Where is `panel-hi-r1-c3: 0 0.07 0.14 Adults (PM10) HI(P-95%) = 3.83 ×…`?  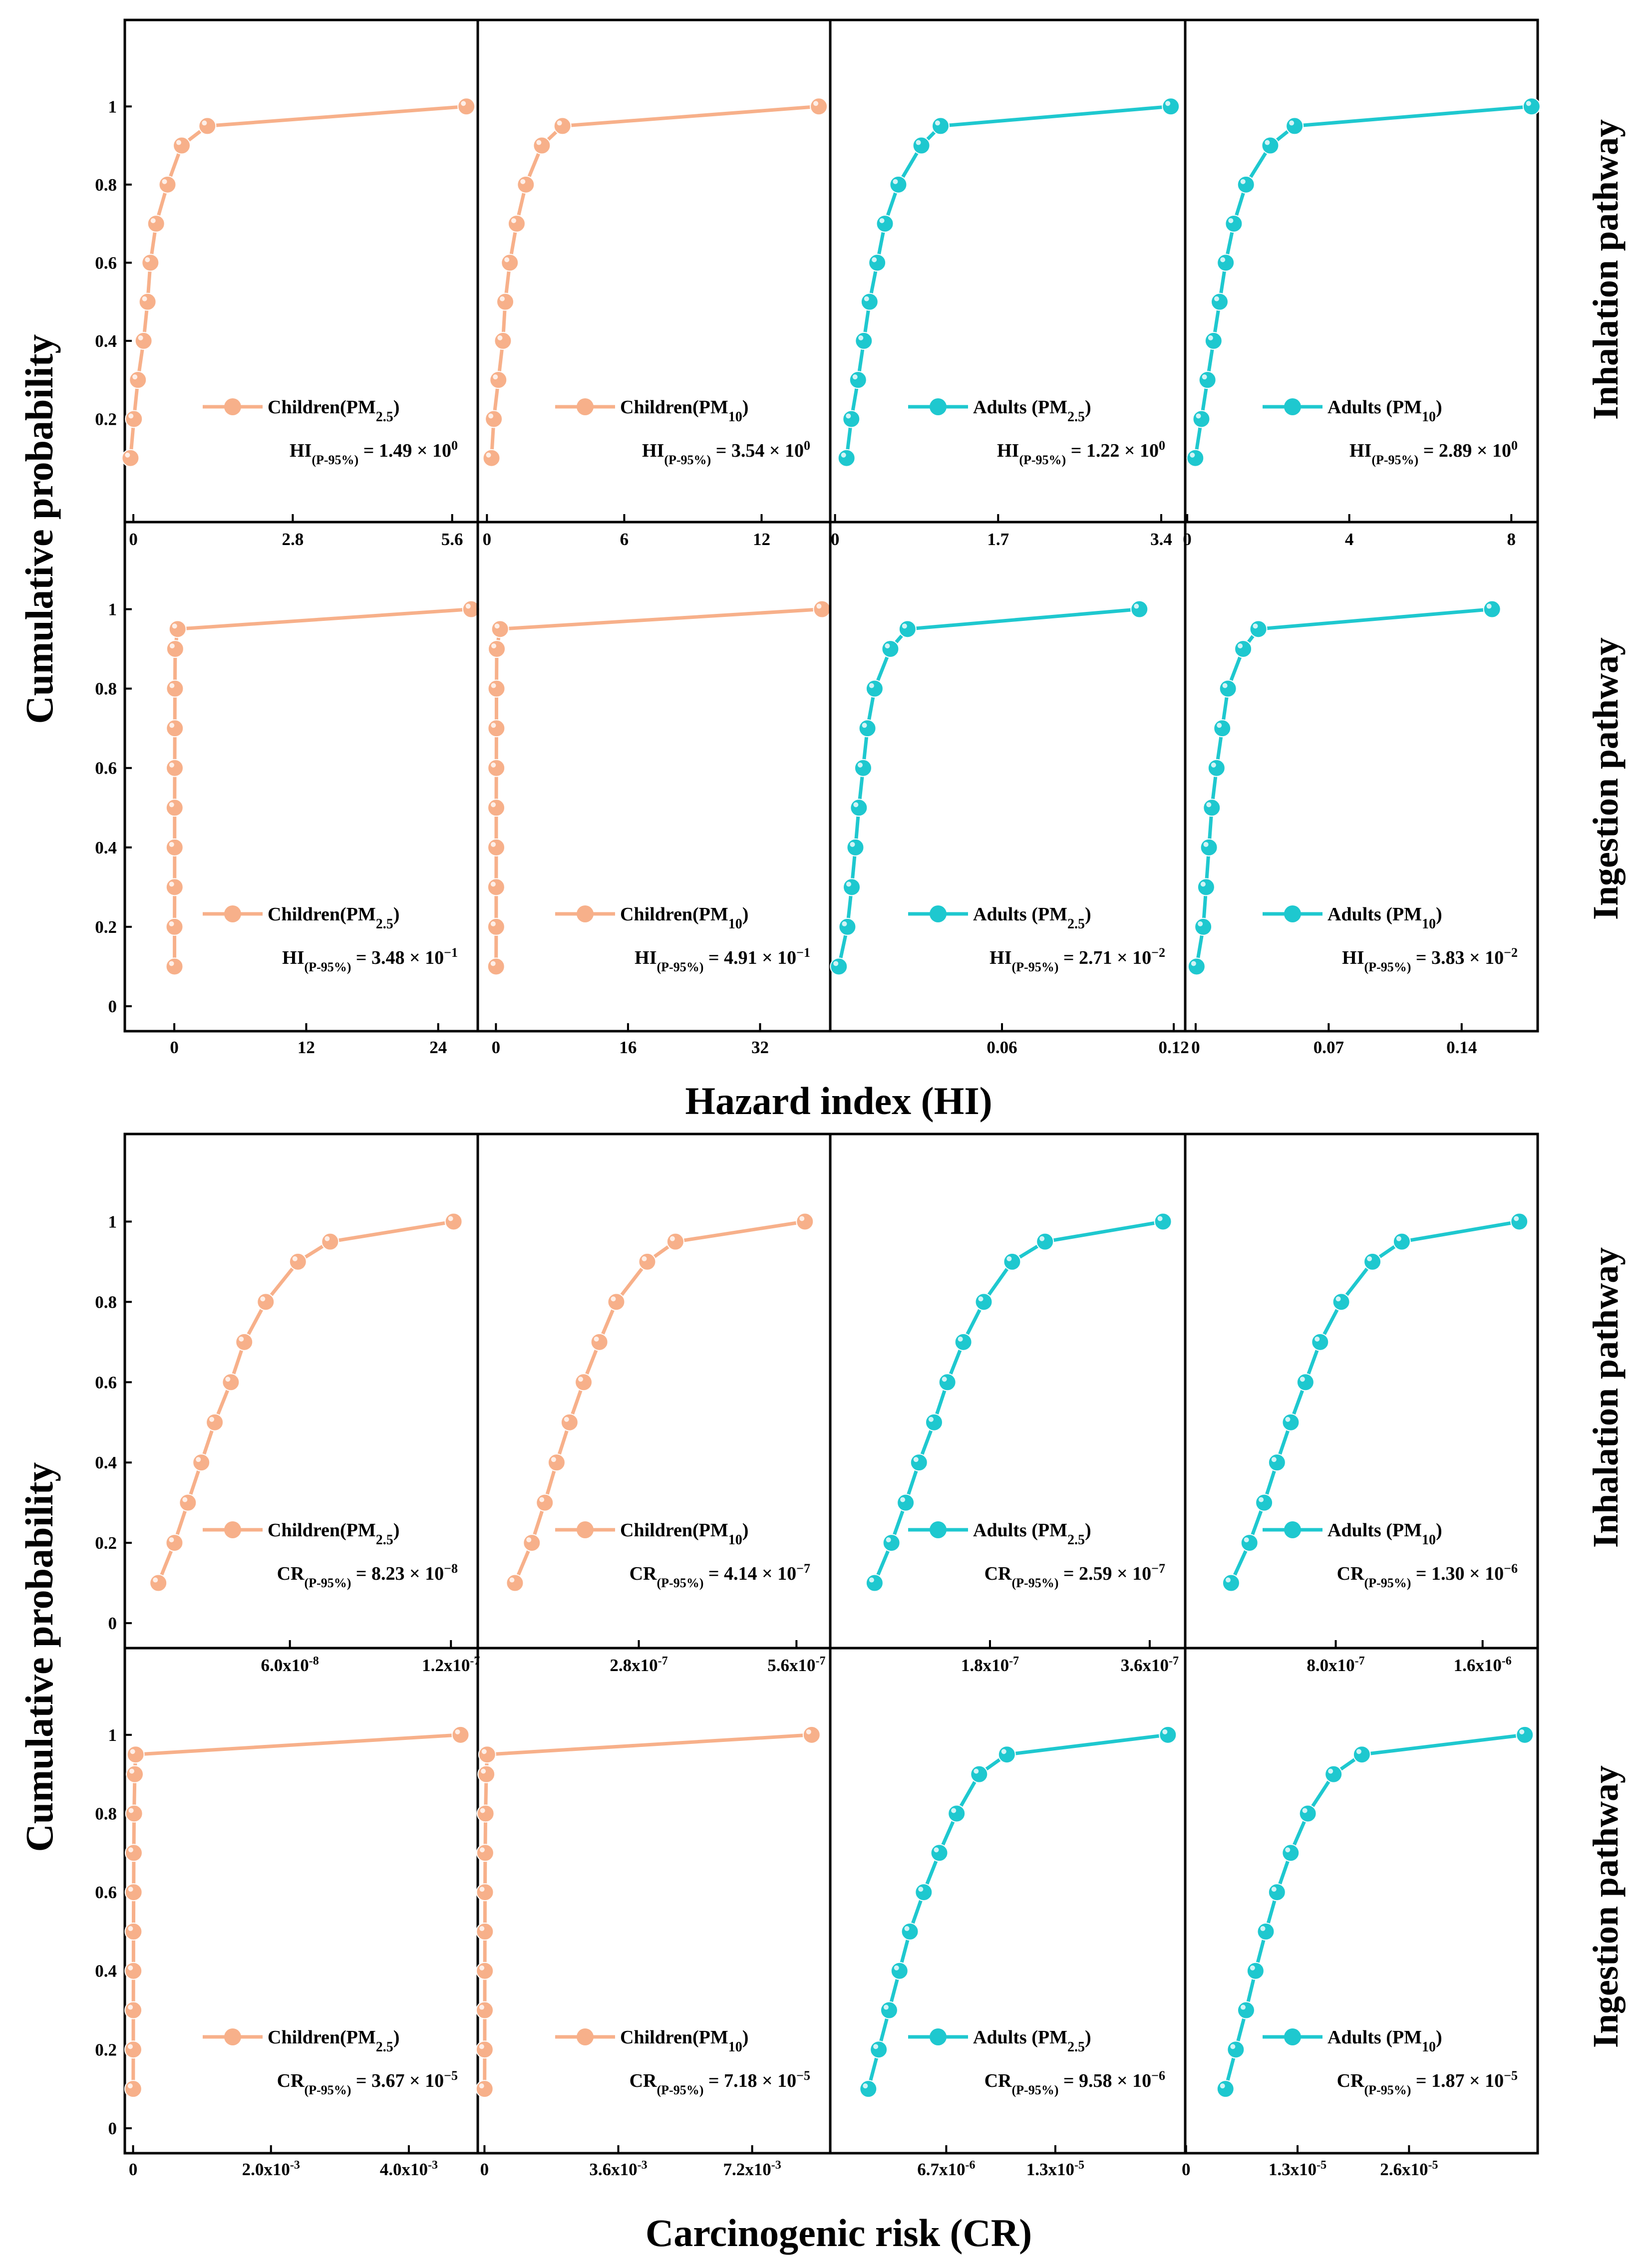
panel-hi-r1-c3: 0 0.07 0.14 Adults (PM10) HI(P-95%) = 3.83 ×… is located at coordinates (1361, 789).